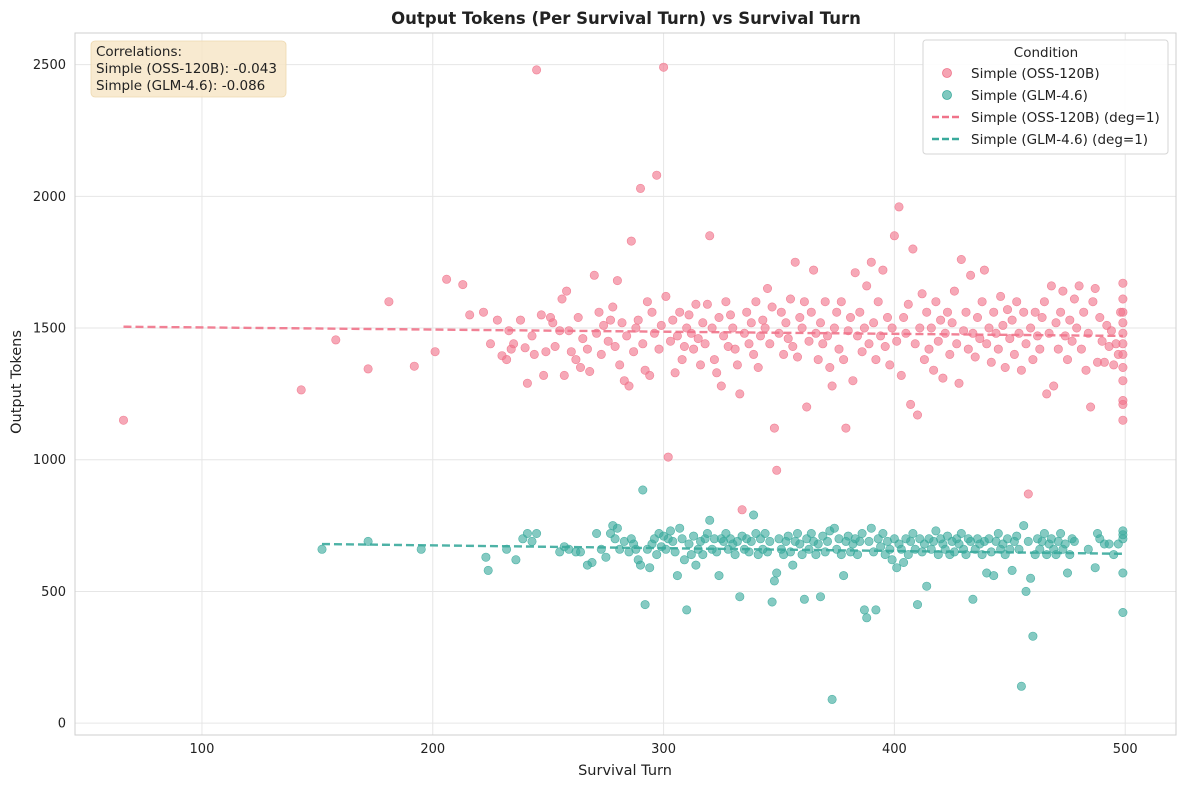  Describe the element at coordinates (947, 73) in the screenshot. I see `legend-marker-oss` at that location.